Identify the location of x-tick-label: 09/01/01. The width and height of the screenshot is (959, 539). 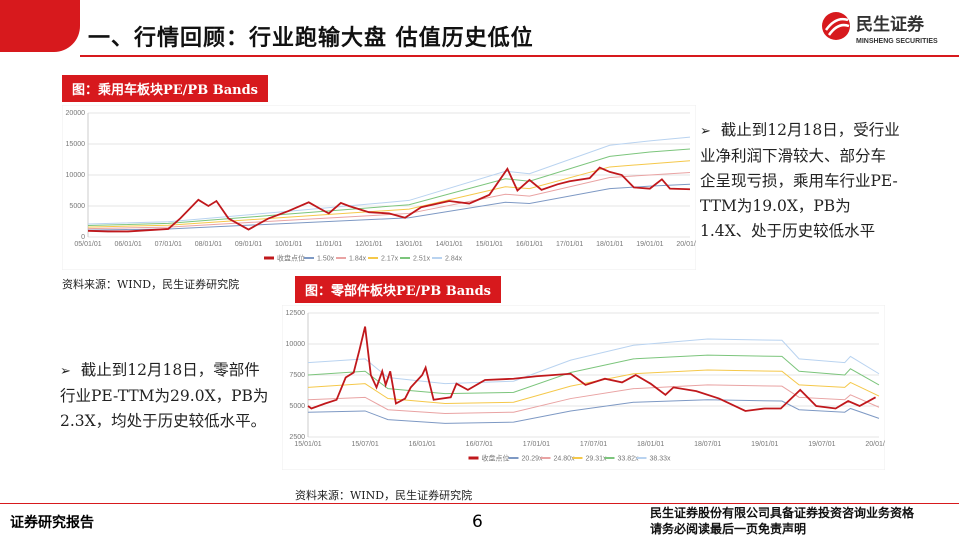
(248, 244).